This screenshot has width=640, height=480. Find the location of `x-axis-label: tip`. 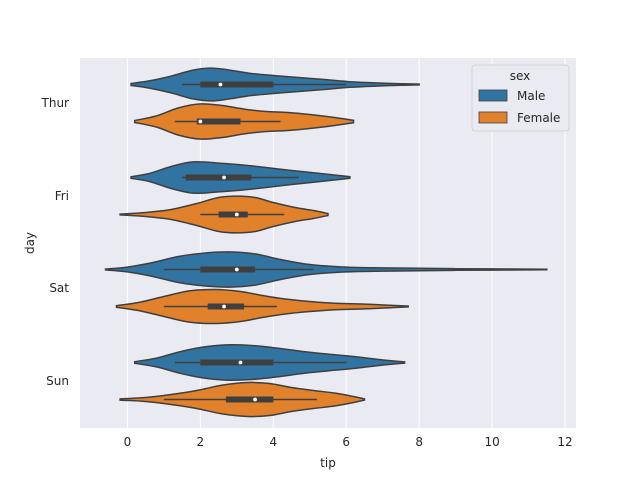

x-axis-label: tip is located at coordinates (328, 463).